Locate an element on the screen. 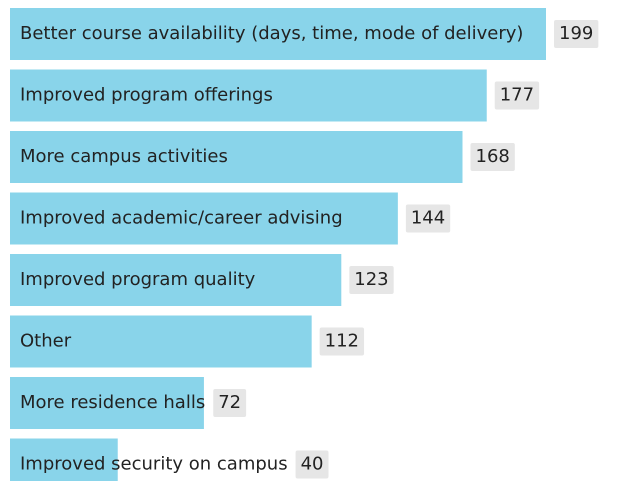 The width and height of the screenshot is (622, 481). value-label: 72 is located at coordinates (229, 402).